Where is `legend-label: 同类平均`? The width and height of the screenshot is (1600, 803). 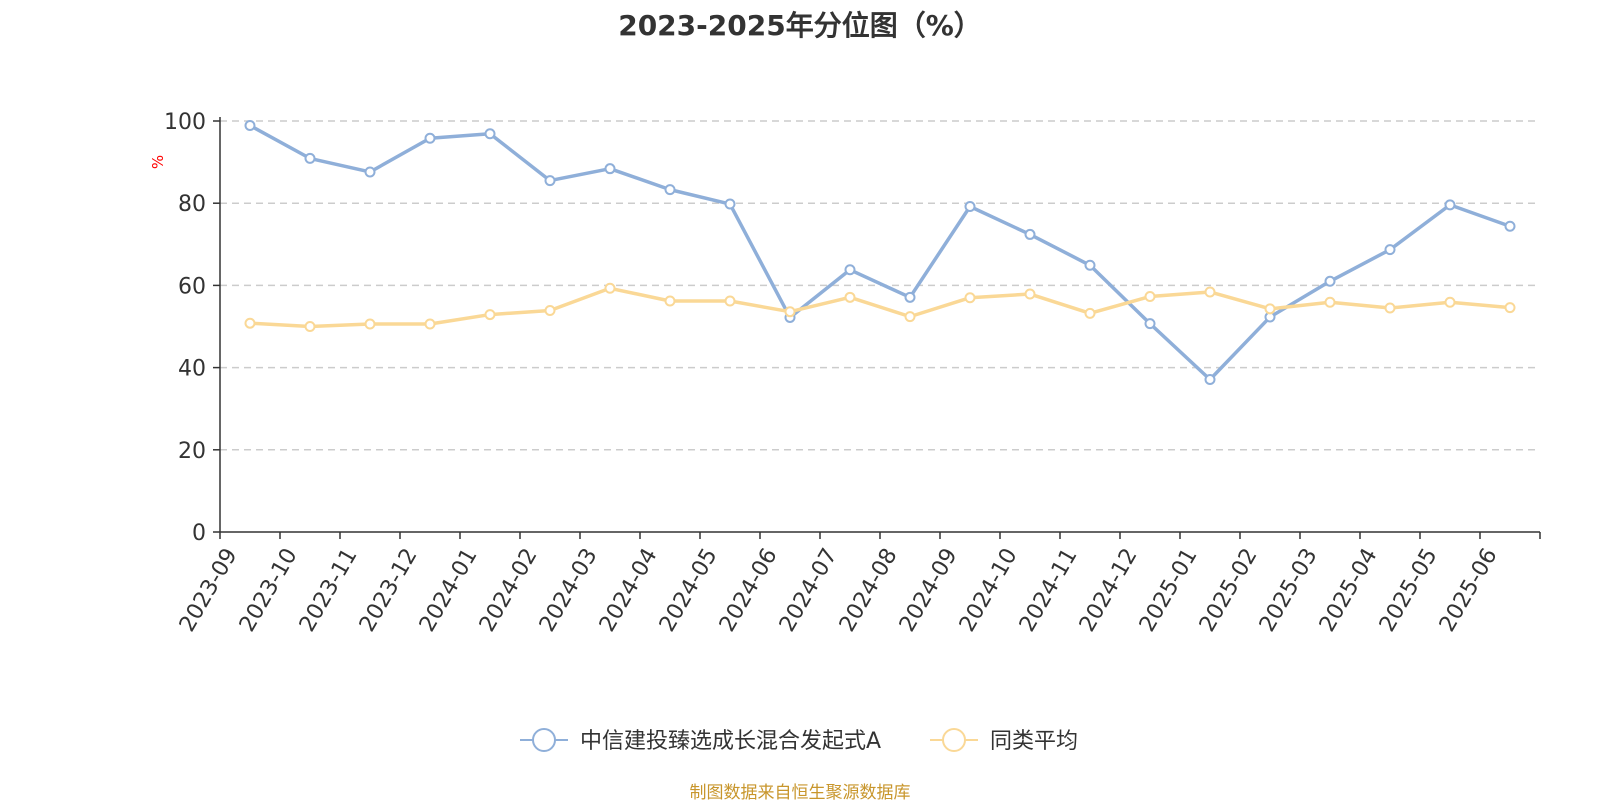
legend-label: 同类平均 is located at coordinates (1034, 741).